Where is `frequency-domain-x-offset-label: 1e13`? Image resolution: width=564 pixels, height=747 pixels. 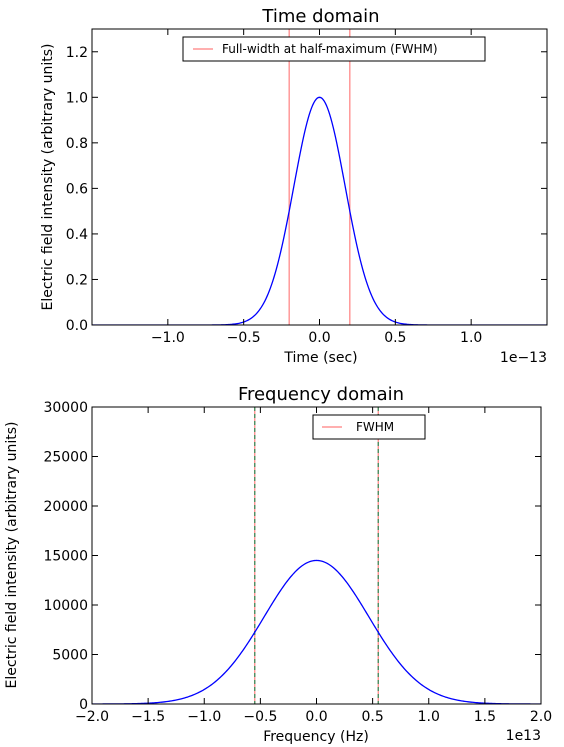
frequency-domain-x-offset-label: 1e13 is located at coordinates (523, 736).